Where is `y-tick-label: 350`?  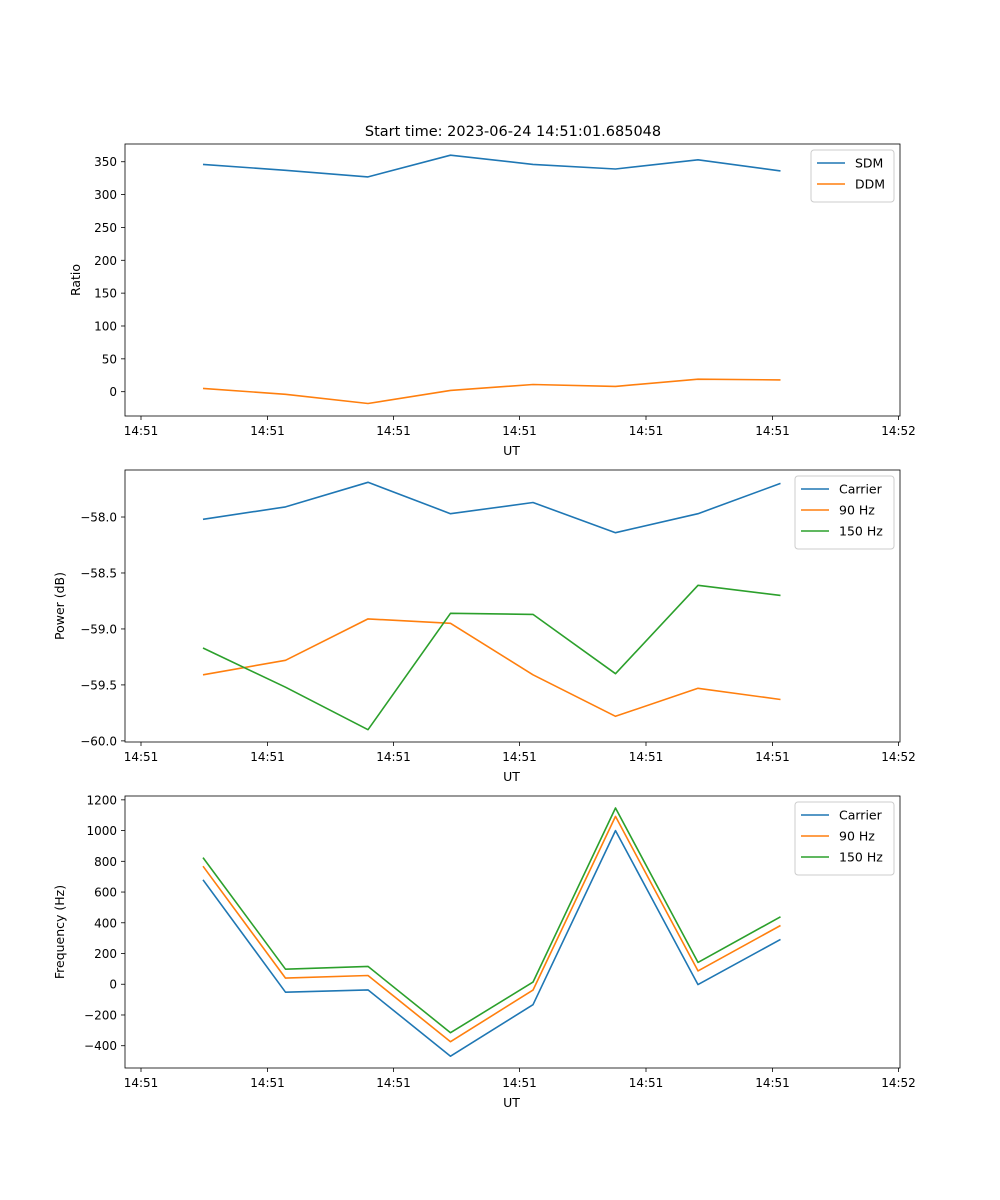 y-tick-label: 350 is located at coordinates (105, 162).